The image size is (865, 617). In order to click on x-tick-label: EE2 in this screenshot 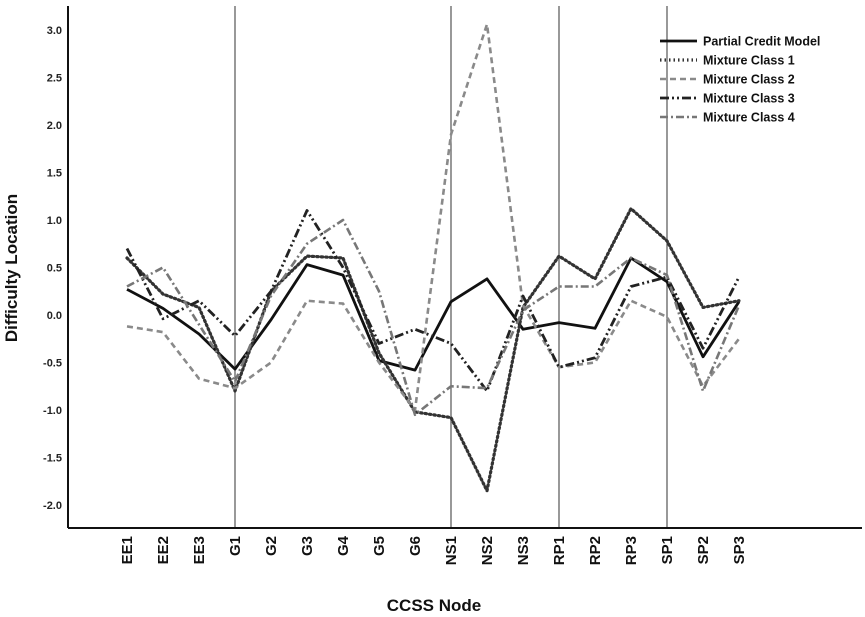, I will do `click(163, 550)`.